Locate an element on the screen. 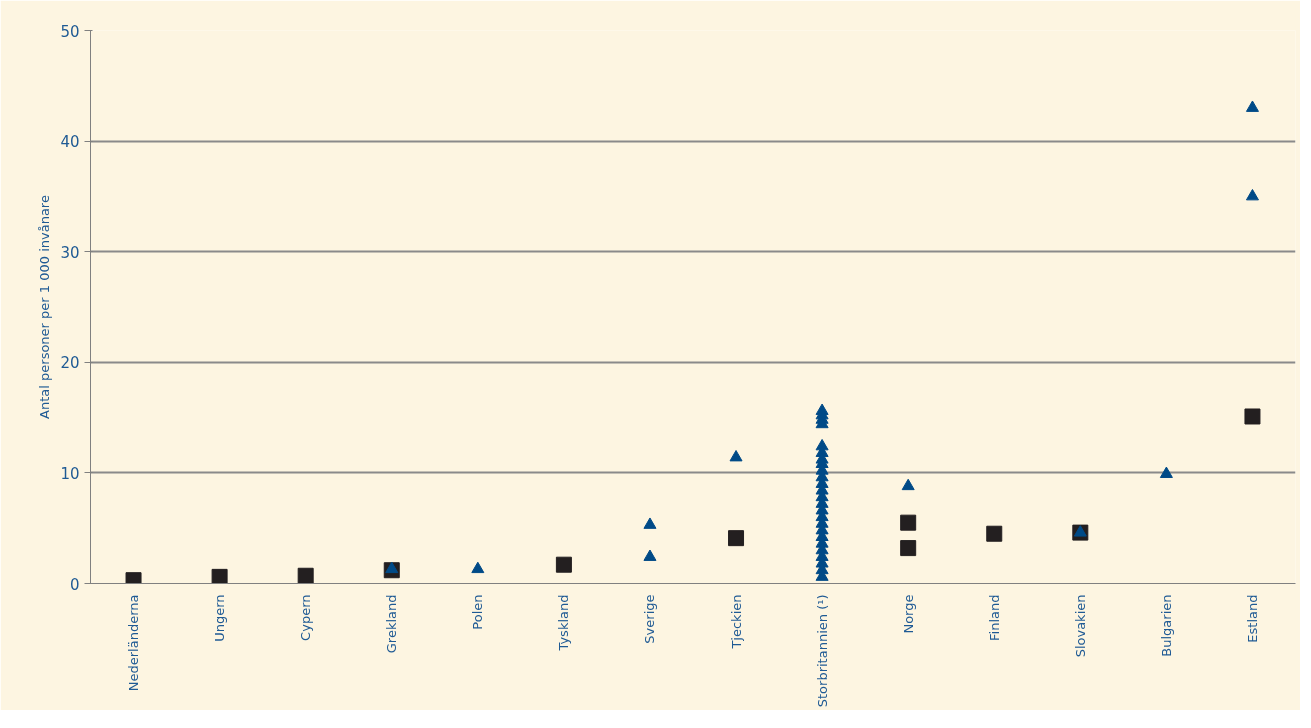  x-tick-label: Bulgarien is located at coordinates (1166, 625).